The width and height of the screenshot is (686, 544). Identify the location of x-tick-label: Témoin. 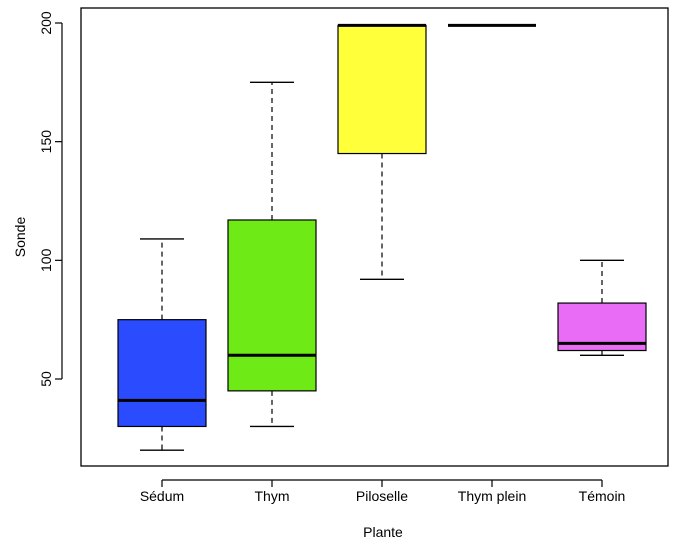
(602, 496).